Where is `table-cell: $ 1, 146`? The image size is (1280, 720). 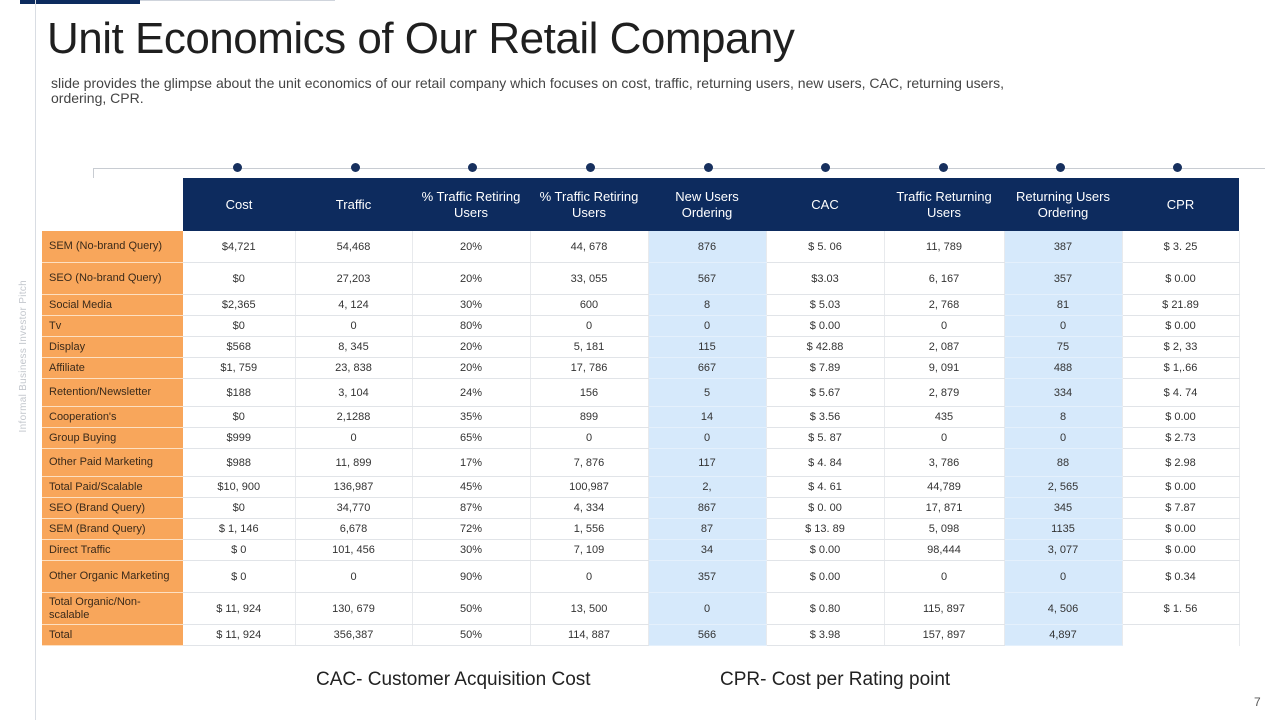 table-cell: $ 1, 146 is located at coordinates (239, 529).